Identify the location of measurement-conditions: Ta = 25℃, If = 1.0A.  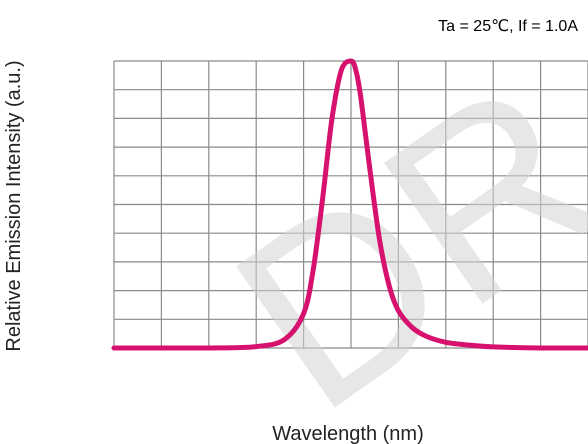
(508, 26).